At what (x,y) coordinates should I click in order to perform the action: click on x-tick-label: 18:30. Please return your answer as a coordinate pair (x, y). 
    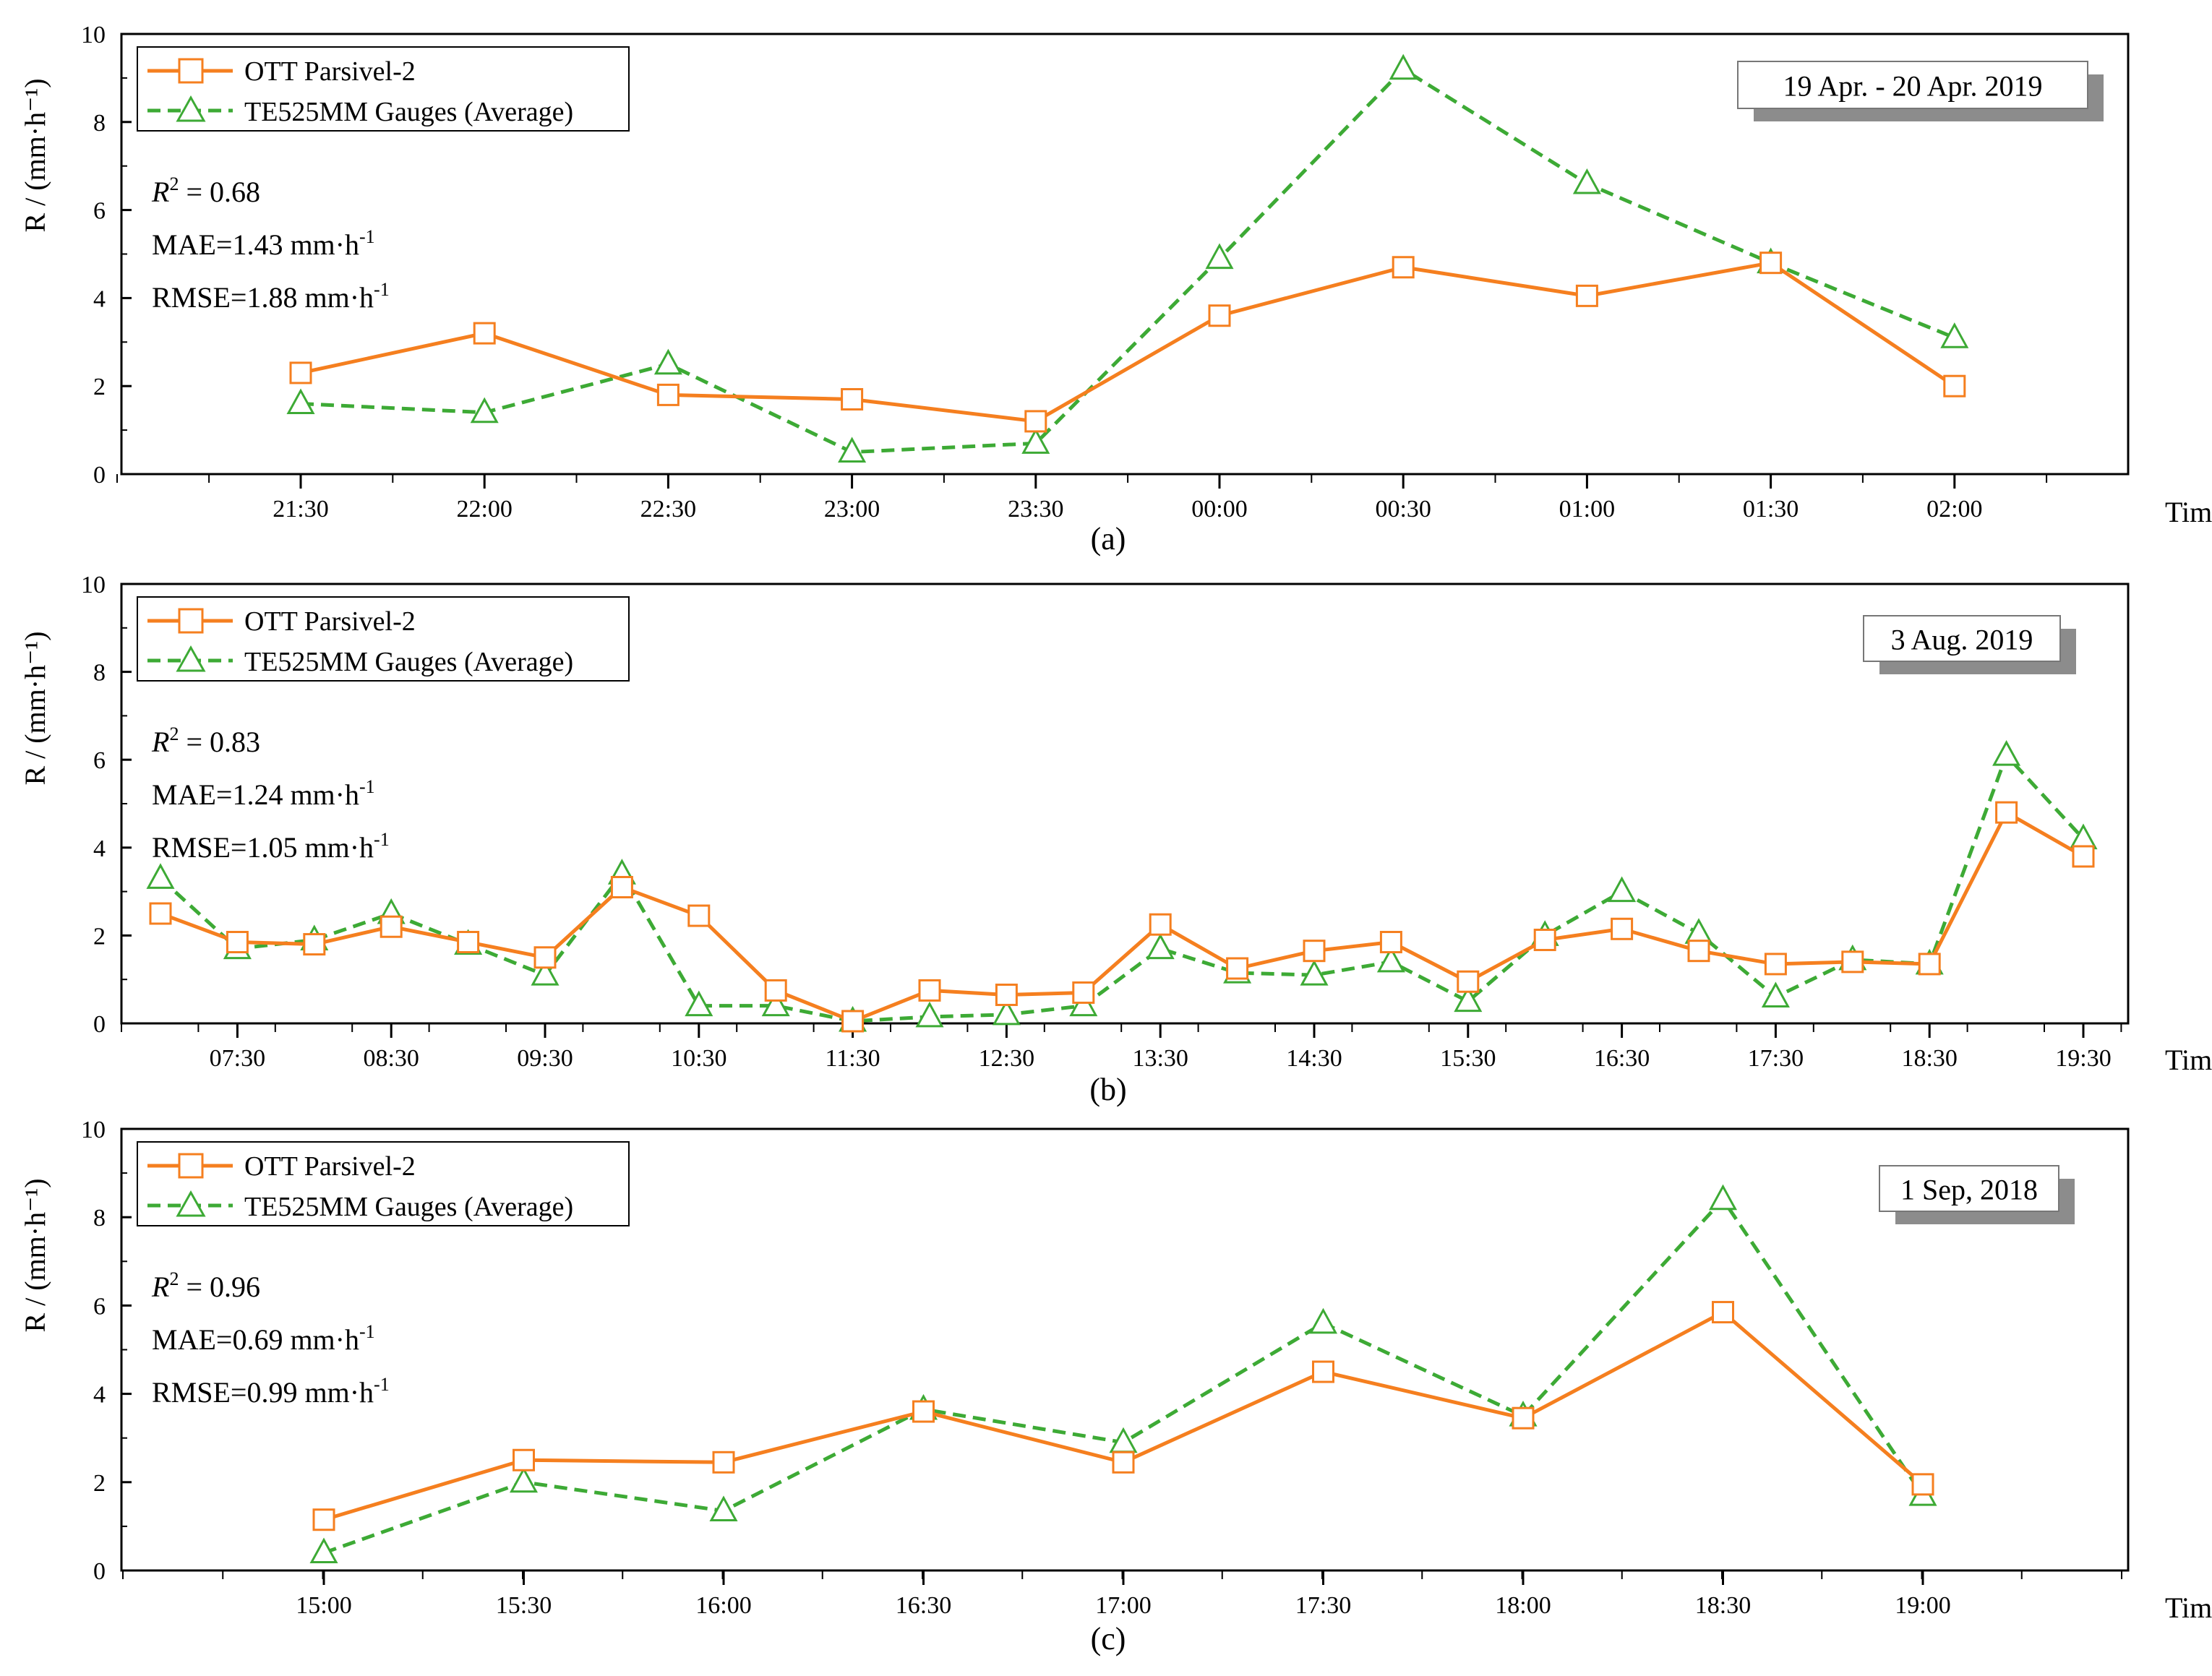
    Looking at the image, I should click on (1723, 1606).